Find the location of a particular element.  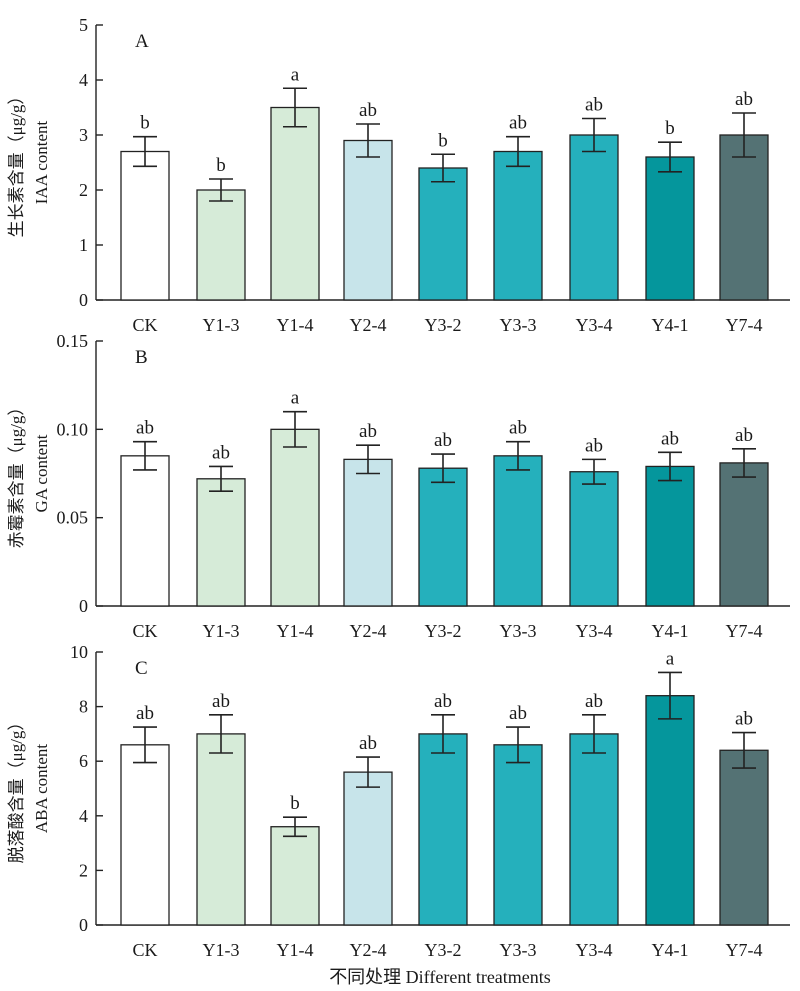

x-tick-label-b: Y4-1 is located at coordinates (670, 631).